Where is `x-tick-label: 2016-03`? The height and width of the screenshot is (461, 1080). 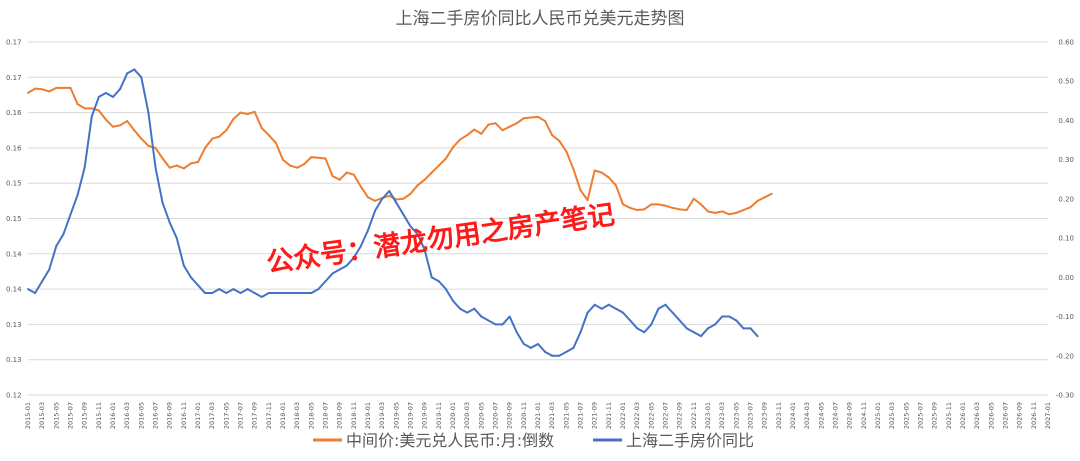 x-tick-label: 2016-03 is located at coordinates (127, 415).